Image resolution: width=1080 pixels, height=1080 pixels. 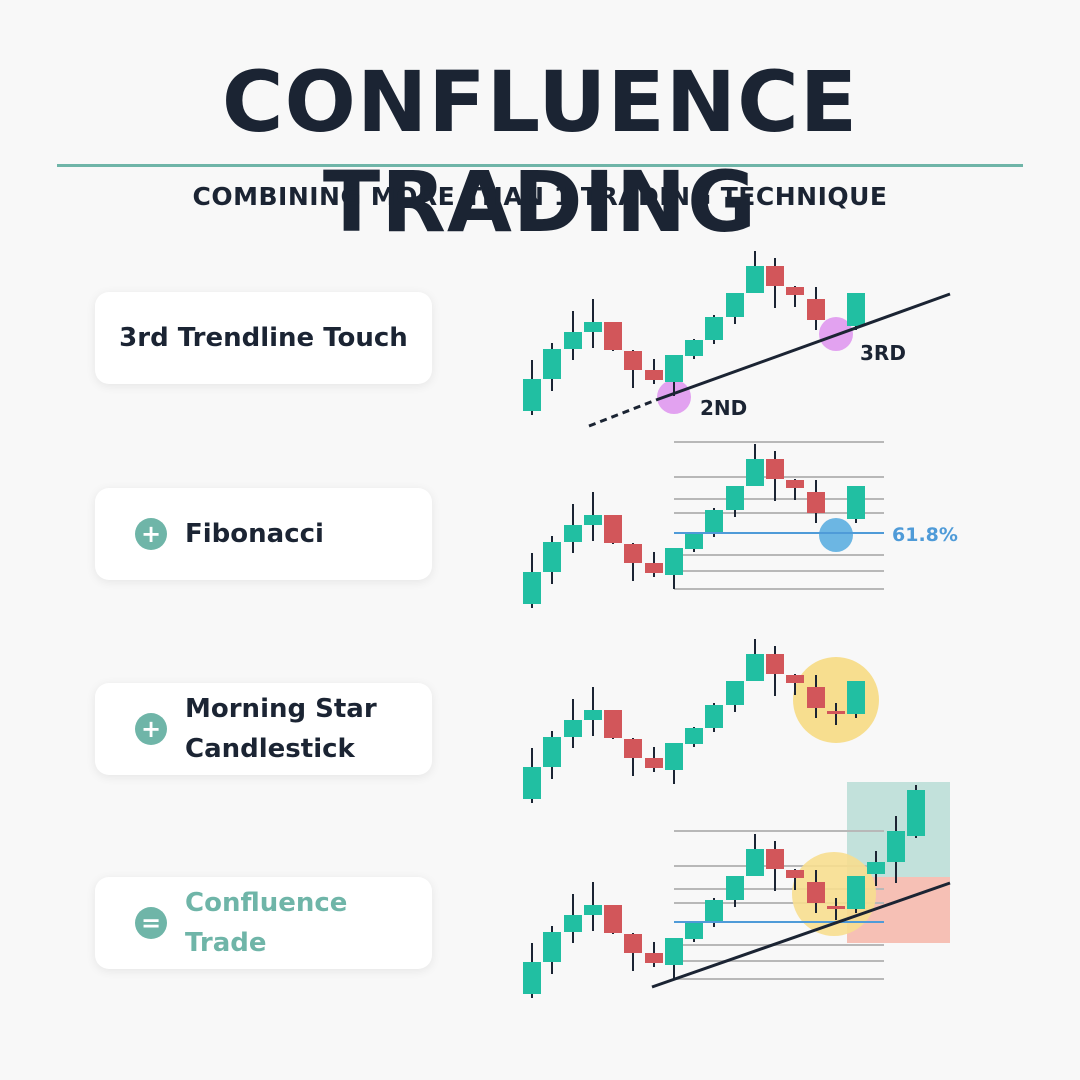 I want to click on step-card-trendline: 3rd Trendline Touch, so click(x=263, y=338).